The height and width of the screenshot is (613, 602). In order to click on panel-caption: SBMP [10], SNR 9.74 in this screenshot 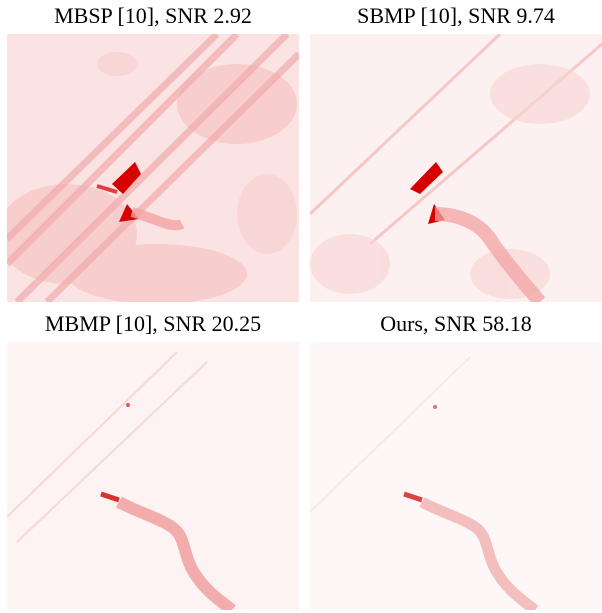, I will do `click(456, 15)`.